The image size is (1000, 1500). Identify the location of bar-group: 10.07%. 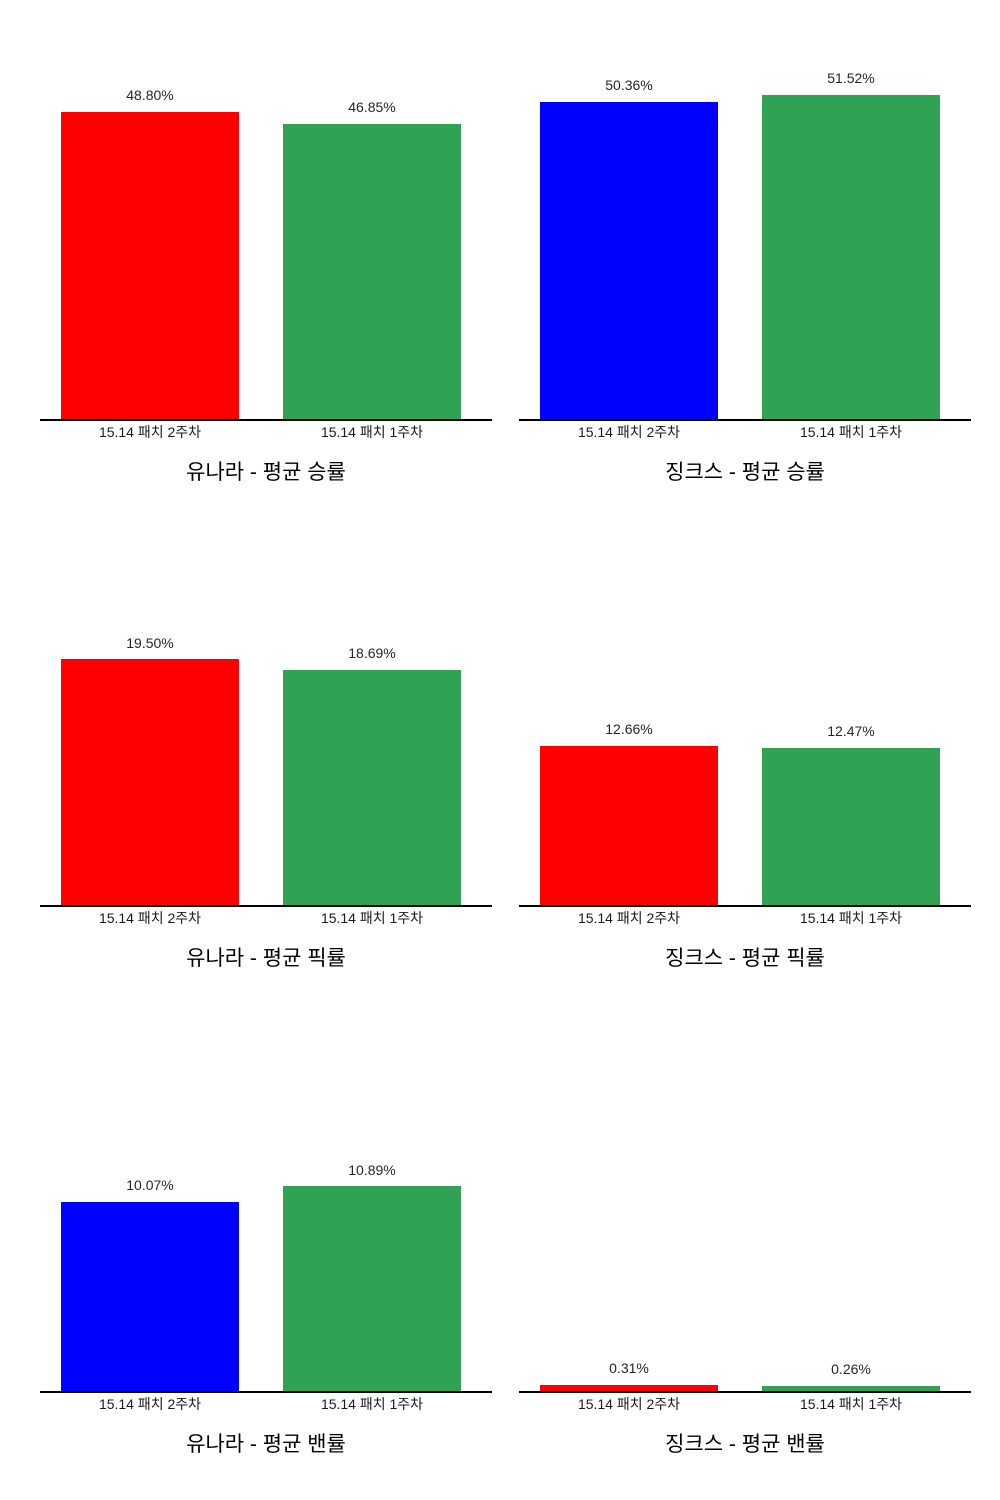
(150, 1284).